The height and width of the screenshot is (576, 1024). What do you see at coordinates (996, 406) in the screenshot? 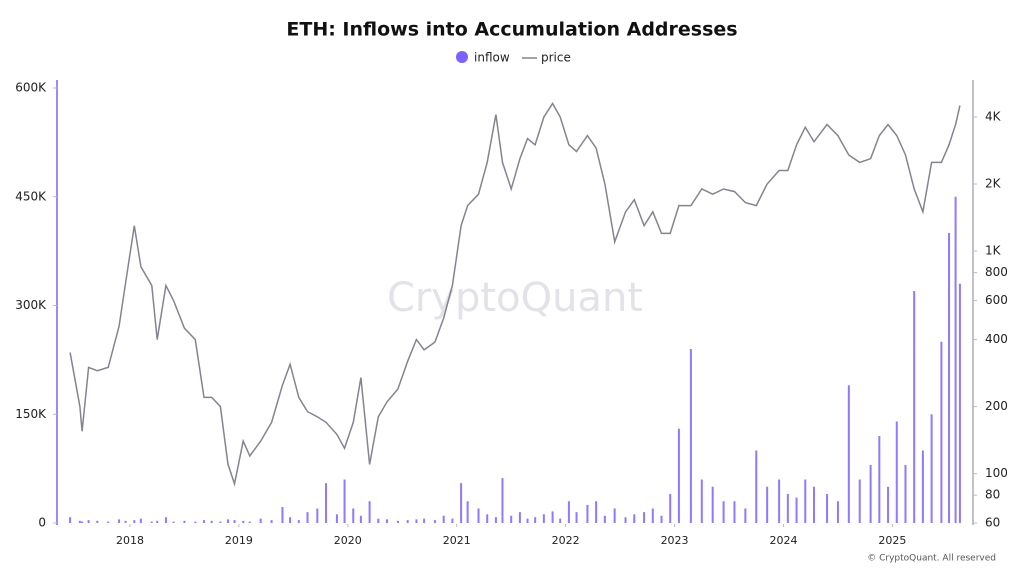
I see `y2-tick-label: 200` at bounding box center [996, 406].